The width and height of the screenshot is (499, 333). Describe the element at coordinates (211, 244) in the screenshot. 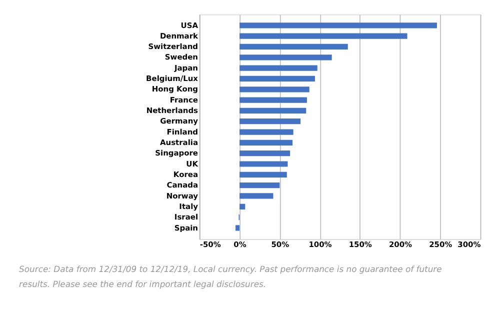

I see `x-tick-label: -50%` at that location.